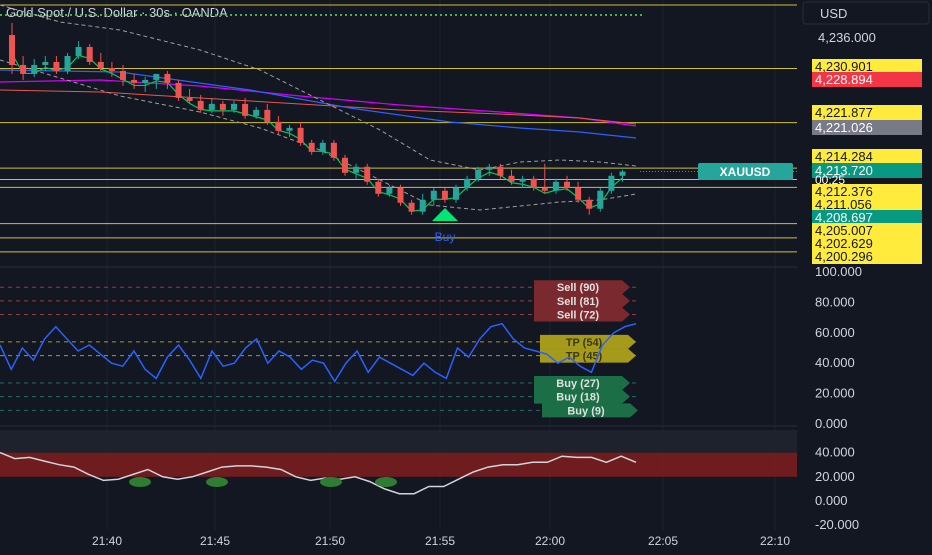 The width and height of the screenshot is (932, 555). Describe the element at coordinates (833, 13) in the screenshot. I see `currency-label: USD` at that location.